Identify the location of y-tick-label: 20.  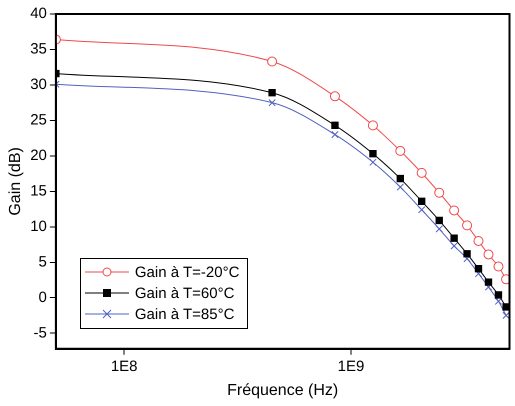
(38, 155).